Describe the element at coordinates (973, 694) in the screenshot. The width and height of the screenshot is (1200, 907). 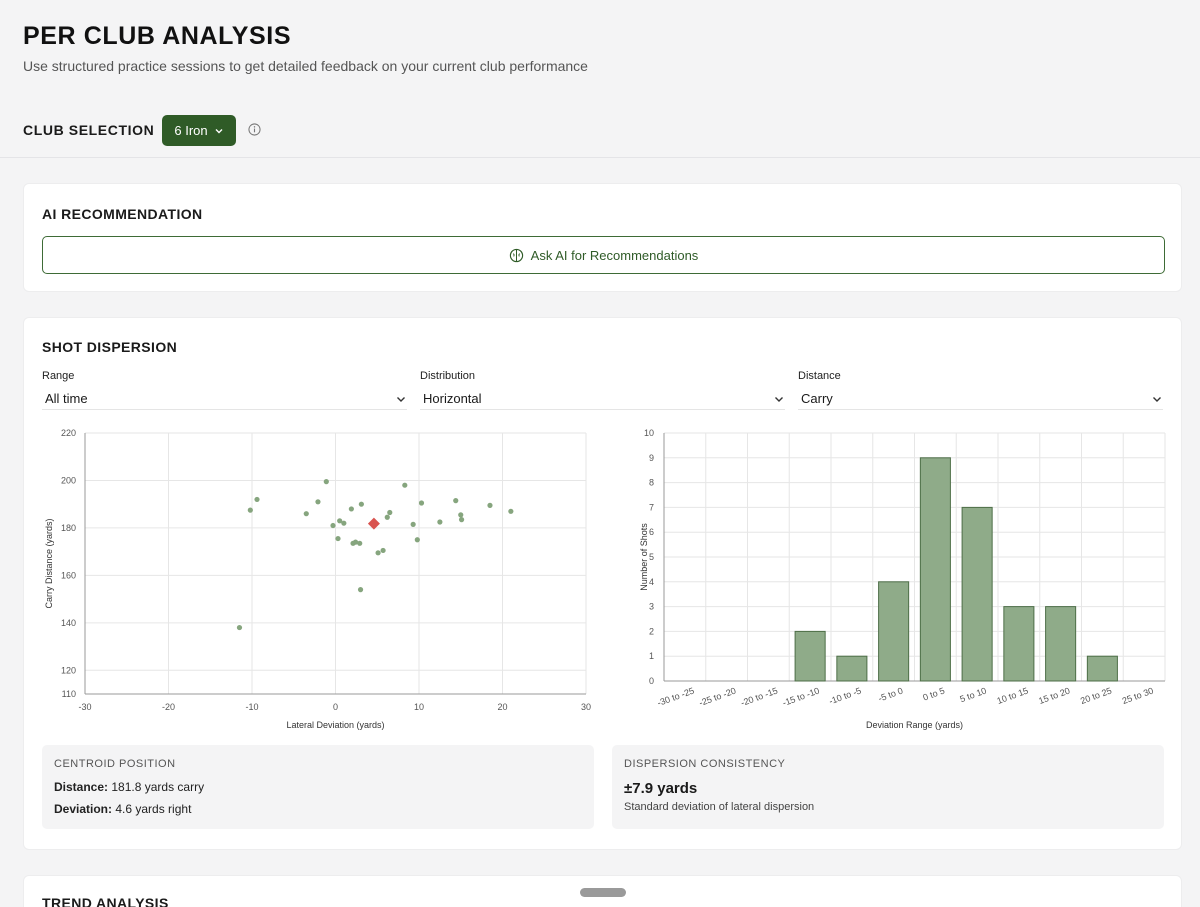
I see `x-tick-label: 5 to 10` at that location.